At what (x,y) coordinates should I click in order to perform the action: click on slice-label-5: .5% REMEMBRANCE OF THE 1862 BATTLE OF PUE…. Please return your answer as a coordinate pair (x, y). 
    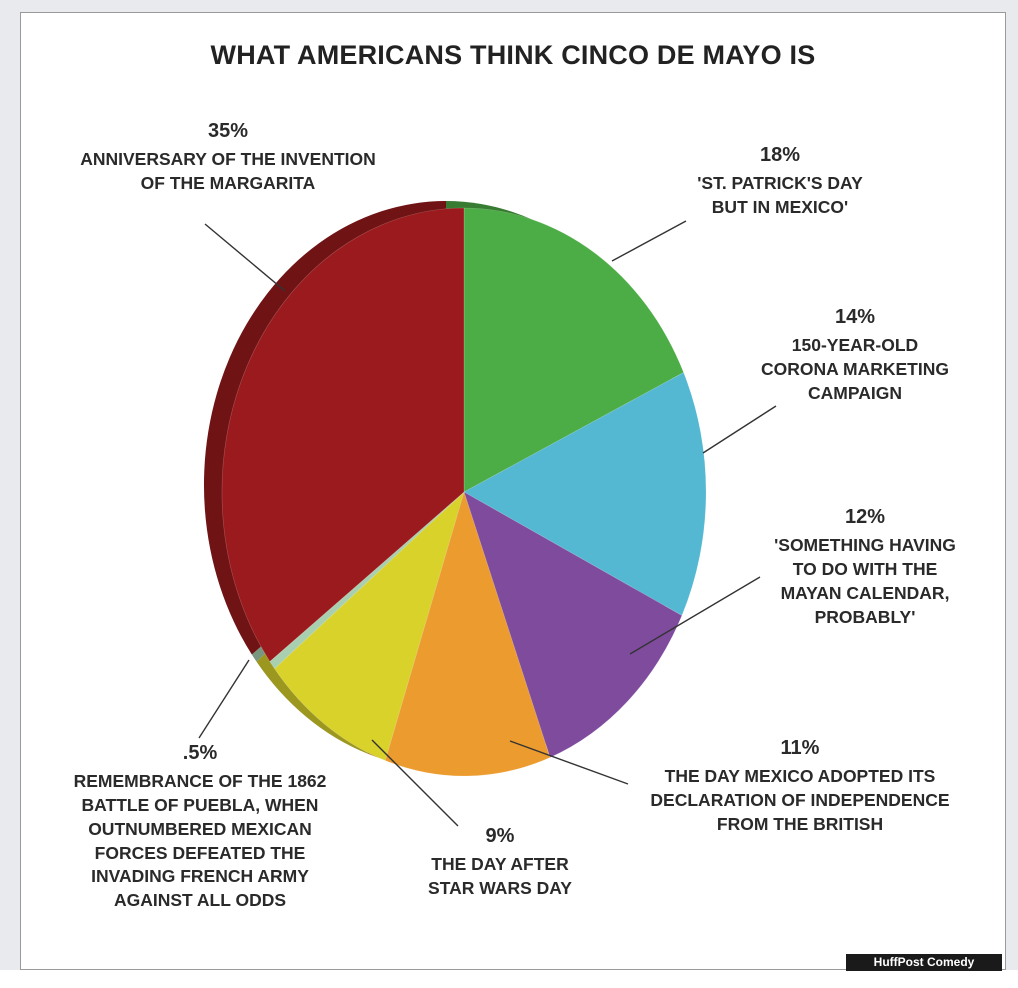
    Looking at the image, I should click on (200, 826).